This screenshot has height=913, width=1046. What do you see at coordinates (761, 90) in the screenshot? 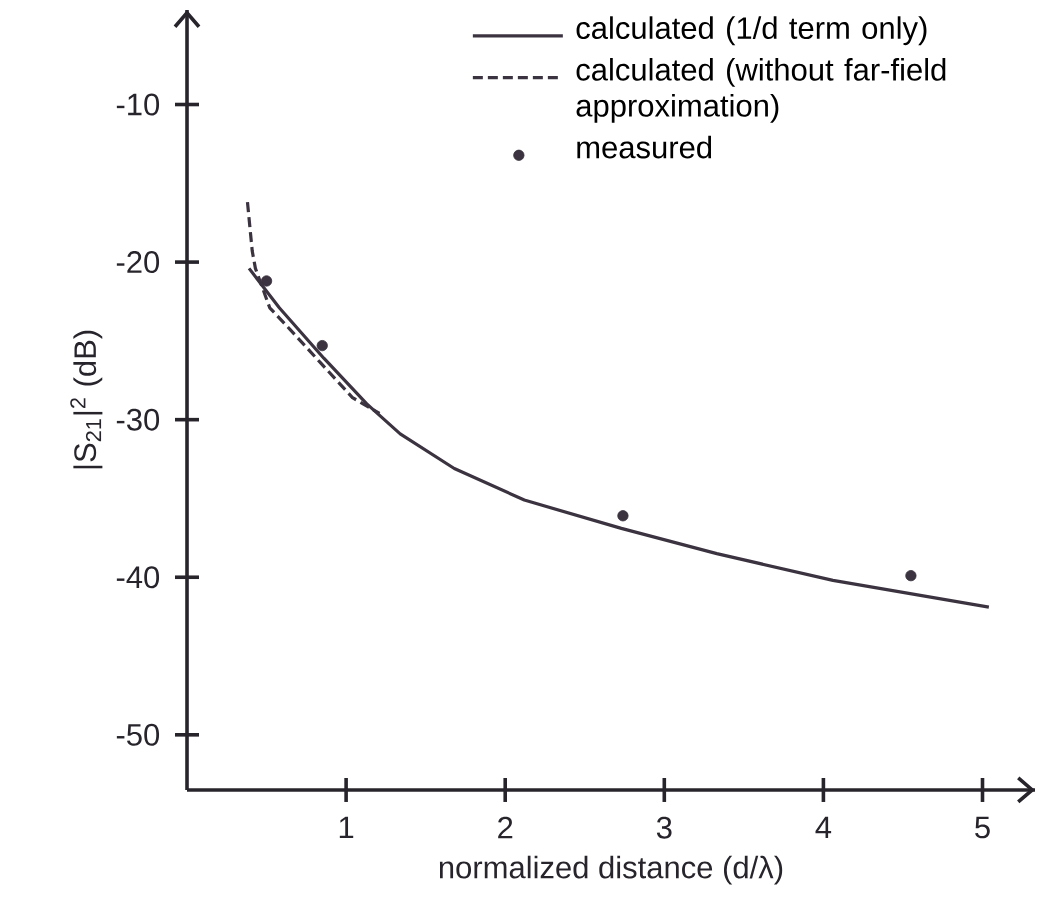
I see `legend-label: calculated (without far-field approximation)` at bounding box center [761, 90].